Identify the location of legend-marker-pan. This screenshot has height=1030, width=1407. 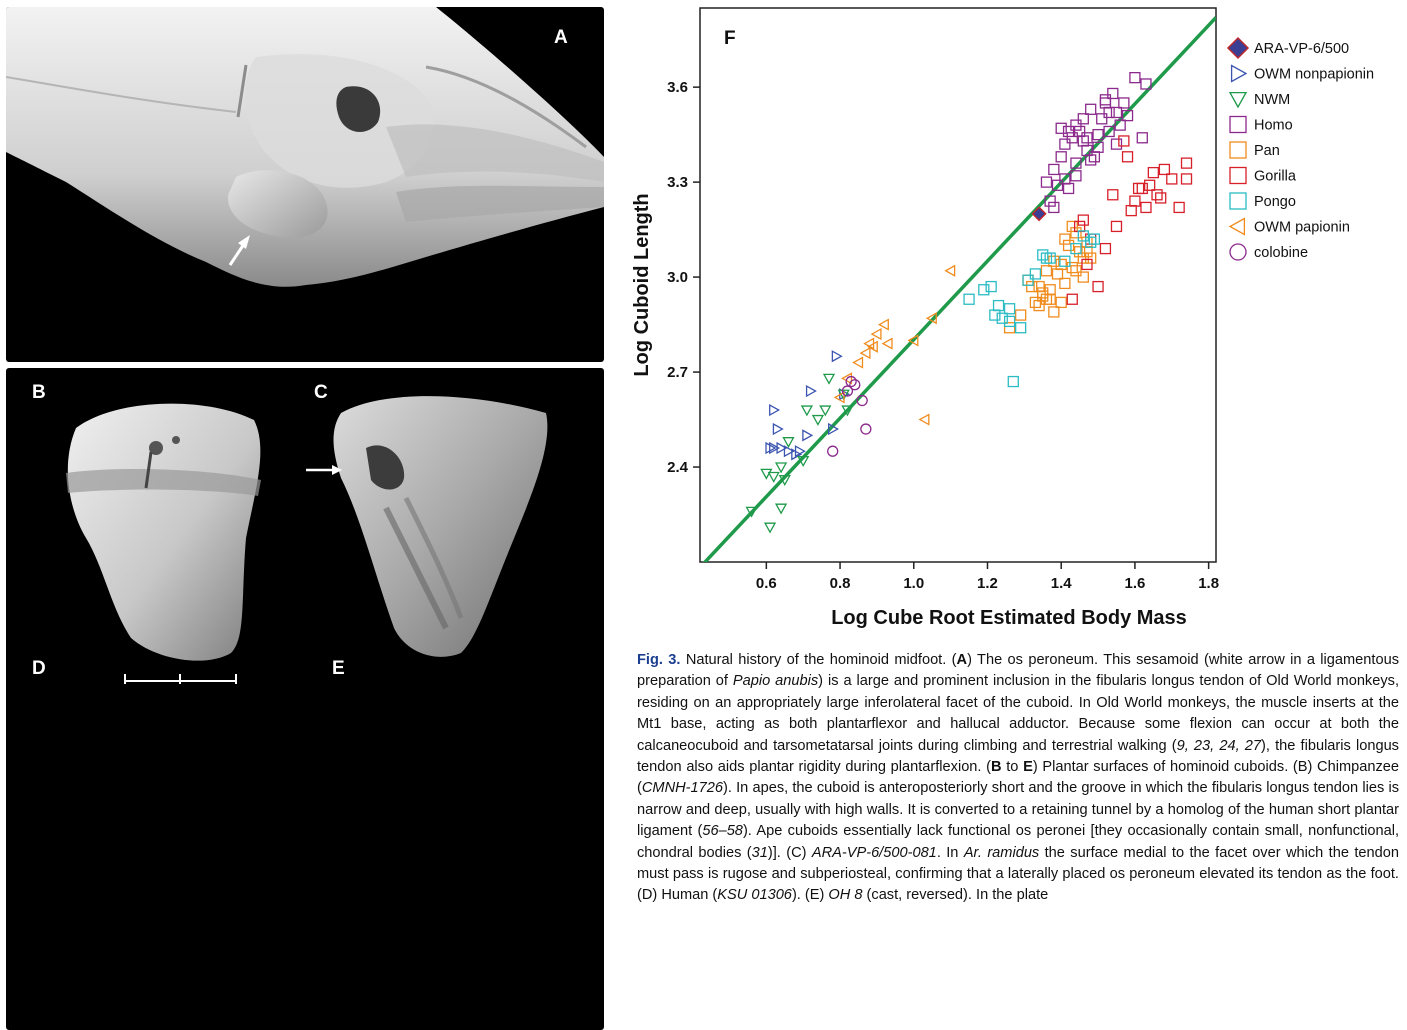
(1238, 150).